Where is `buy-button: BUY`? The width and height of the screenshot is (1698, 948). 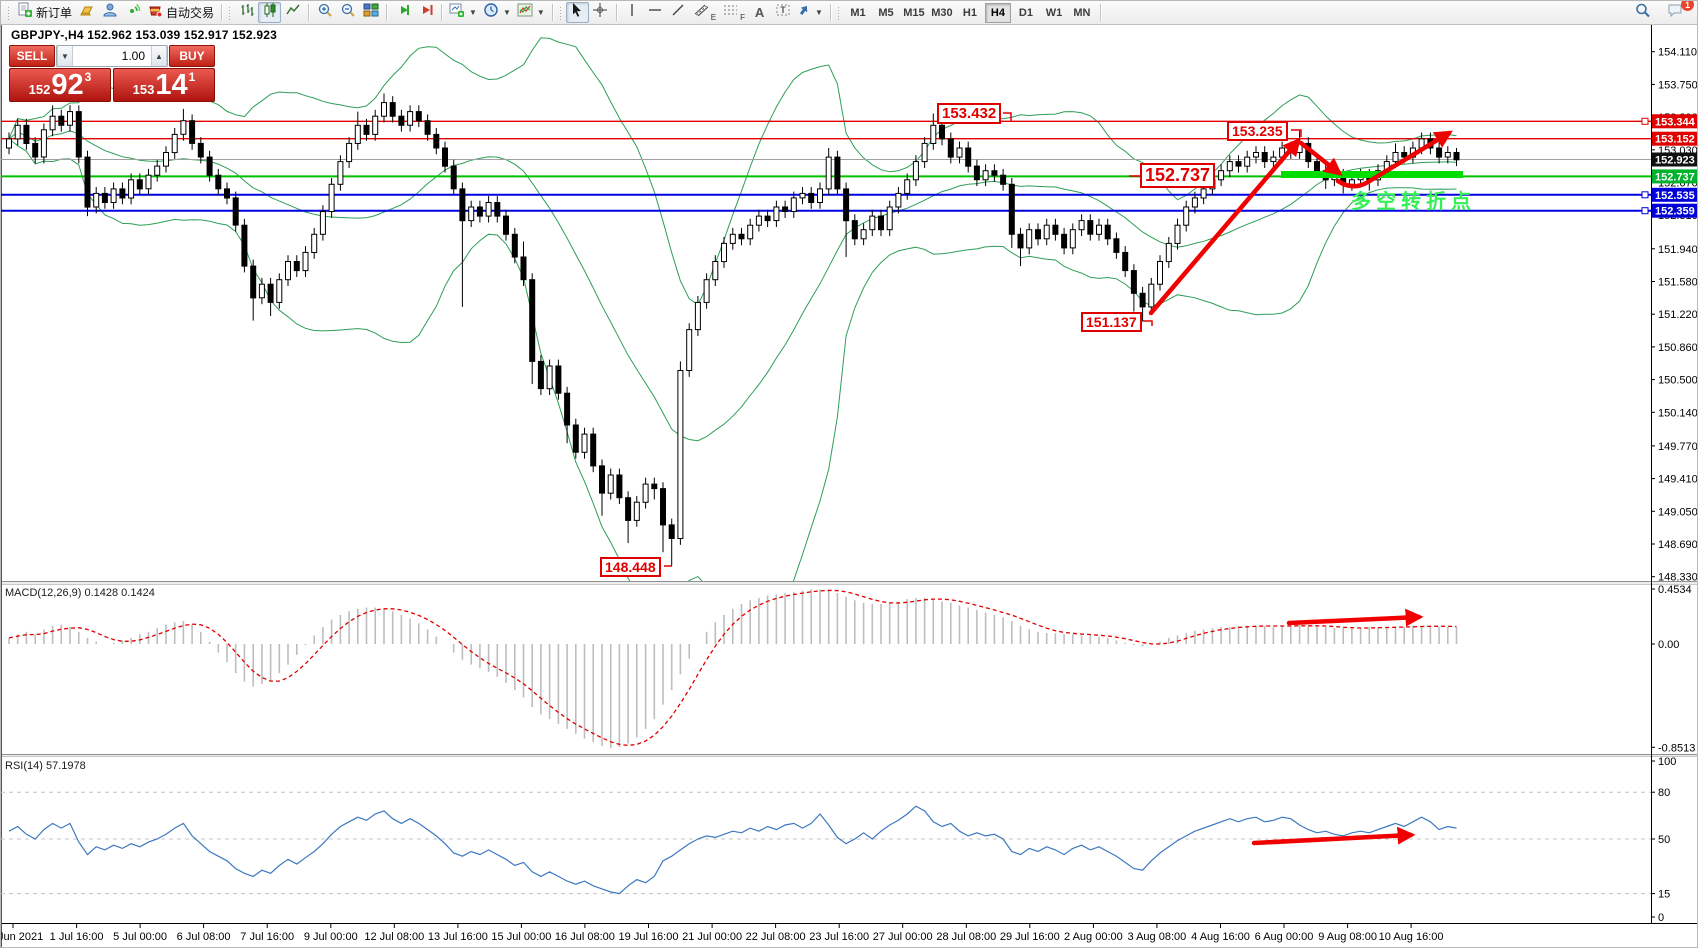 buy-button: BUY is located at coordinates (192, 56).